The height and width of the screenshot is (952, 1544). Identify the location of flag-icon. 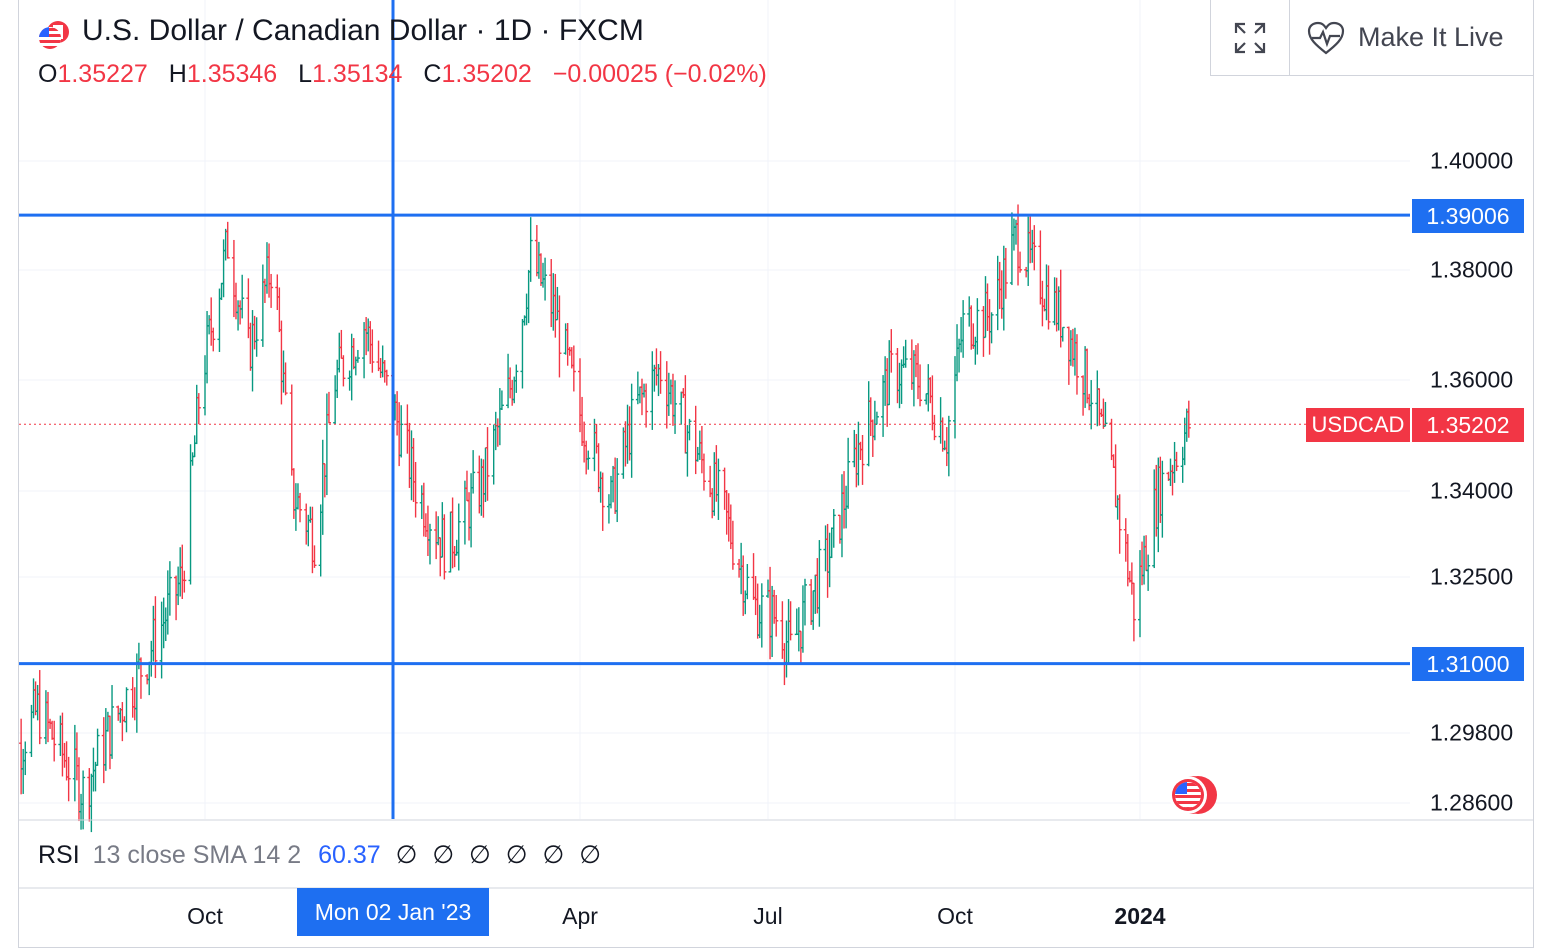
(55, 35).